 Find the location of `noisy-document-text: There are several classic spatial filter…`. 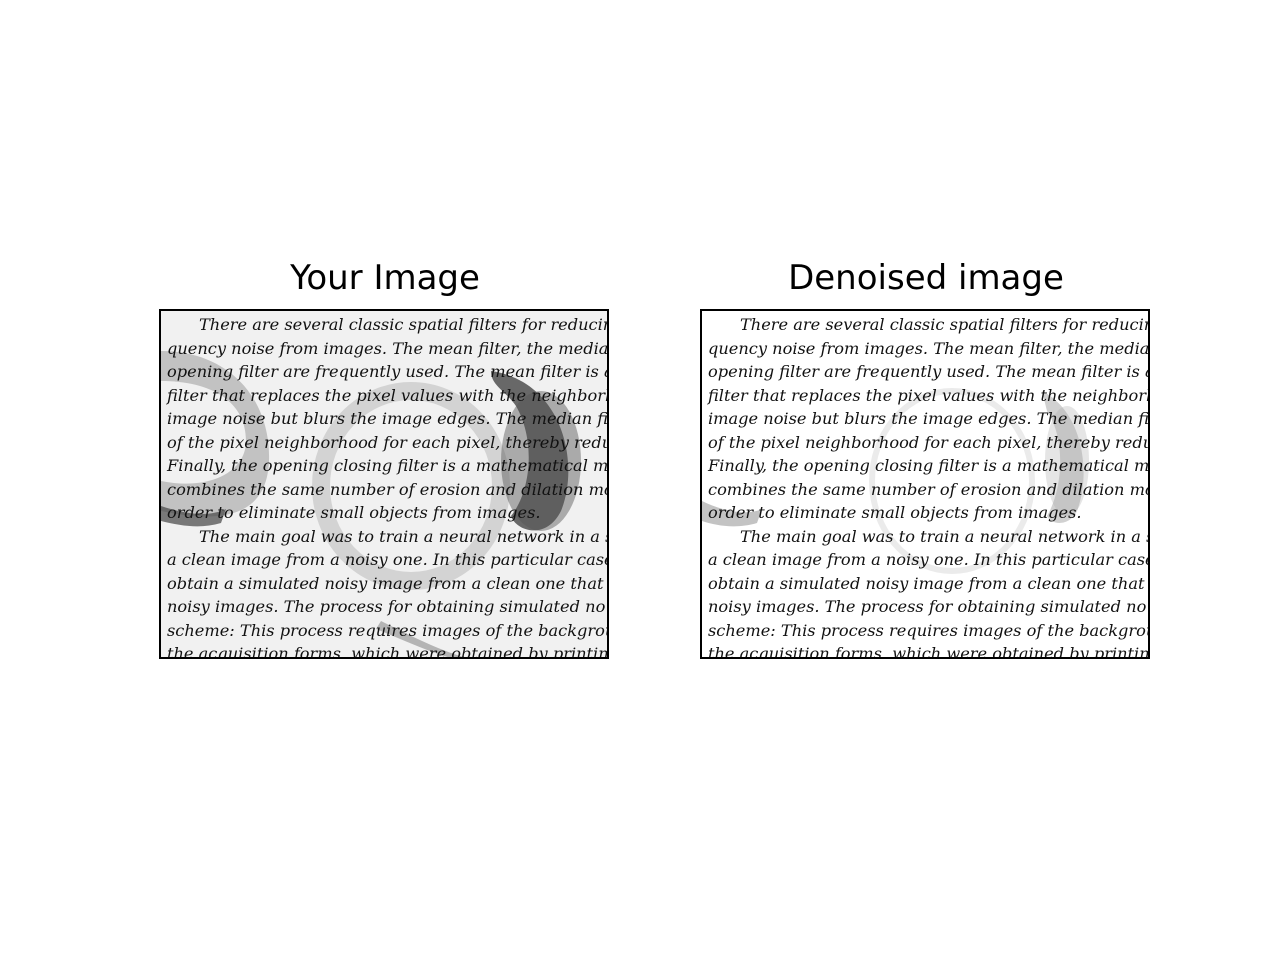

noisy-document-text: There are several classic spatial filter… is located at coordinates (384, 484).